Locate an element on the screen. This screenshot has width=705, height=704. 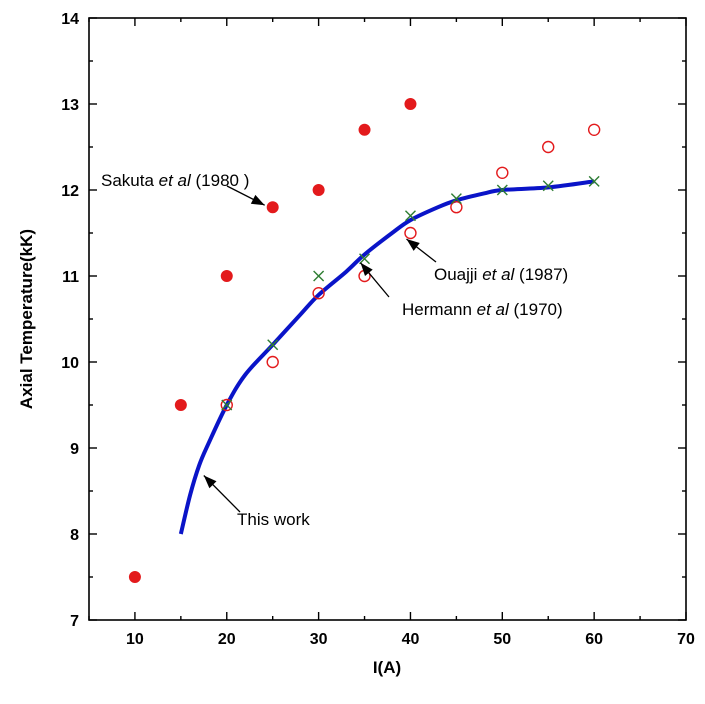
y-tick-label: 9 is located at coordinates (74, 449).